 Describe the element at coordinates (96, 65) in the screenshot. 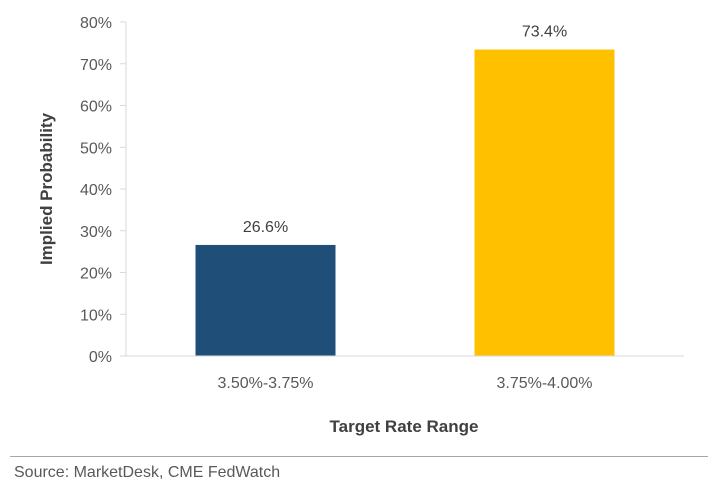

I see `y-tick-label: 70%` at that location.